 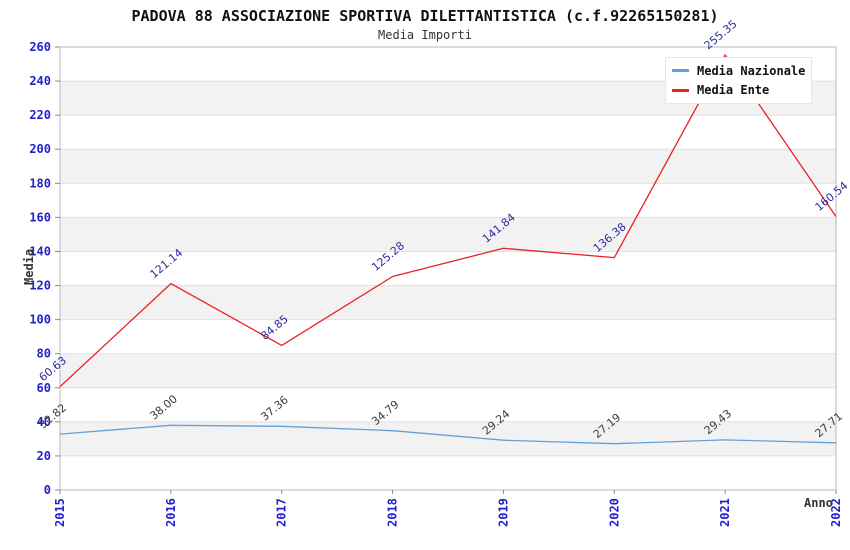 I want to click on y-tick-label: 140, so click(x=40, y=251).